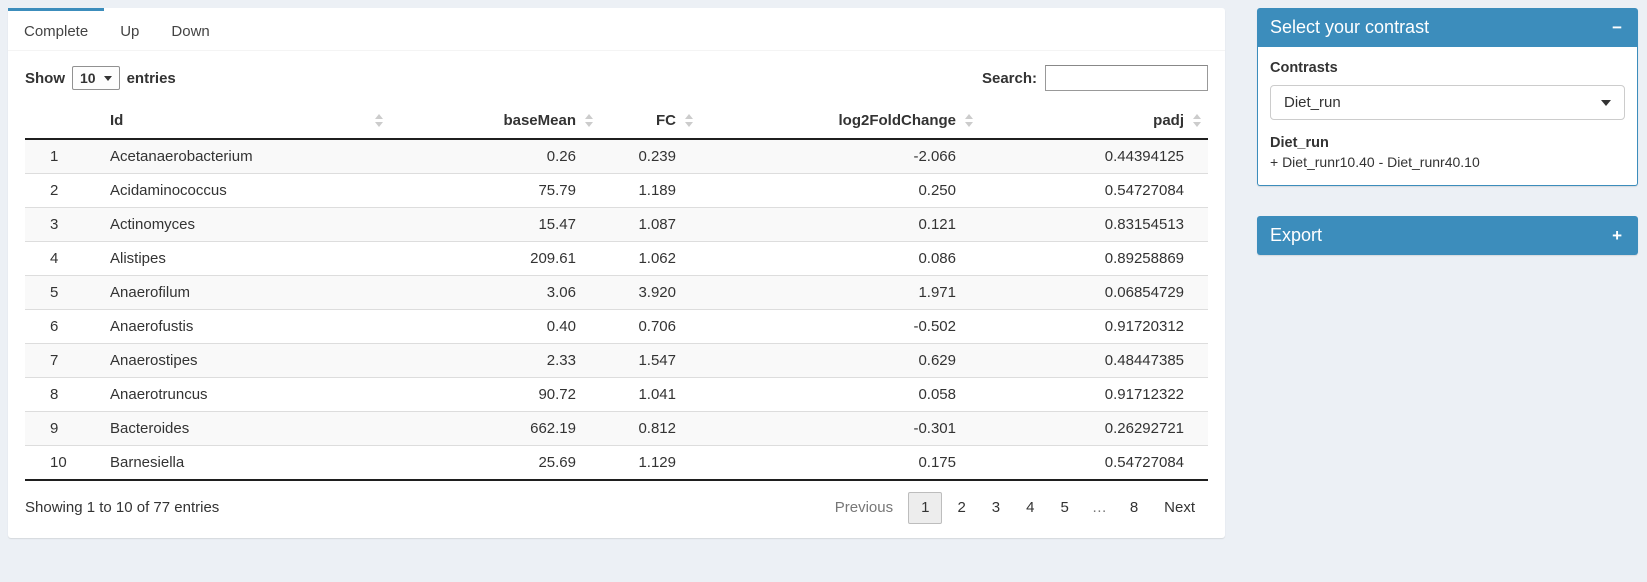 This screenshot has height=582, width=1647. I want to click on cell-log2foldchange: 1.971, so click(840, 292).